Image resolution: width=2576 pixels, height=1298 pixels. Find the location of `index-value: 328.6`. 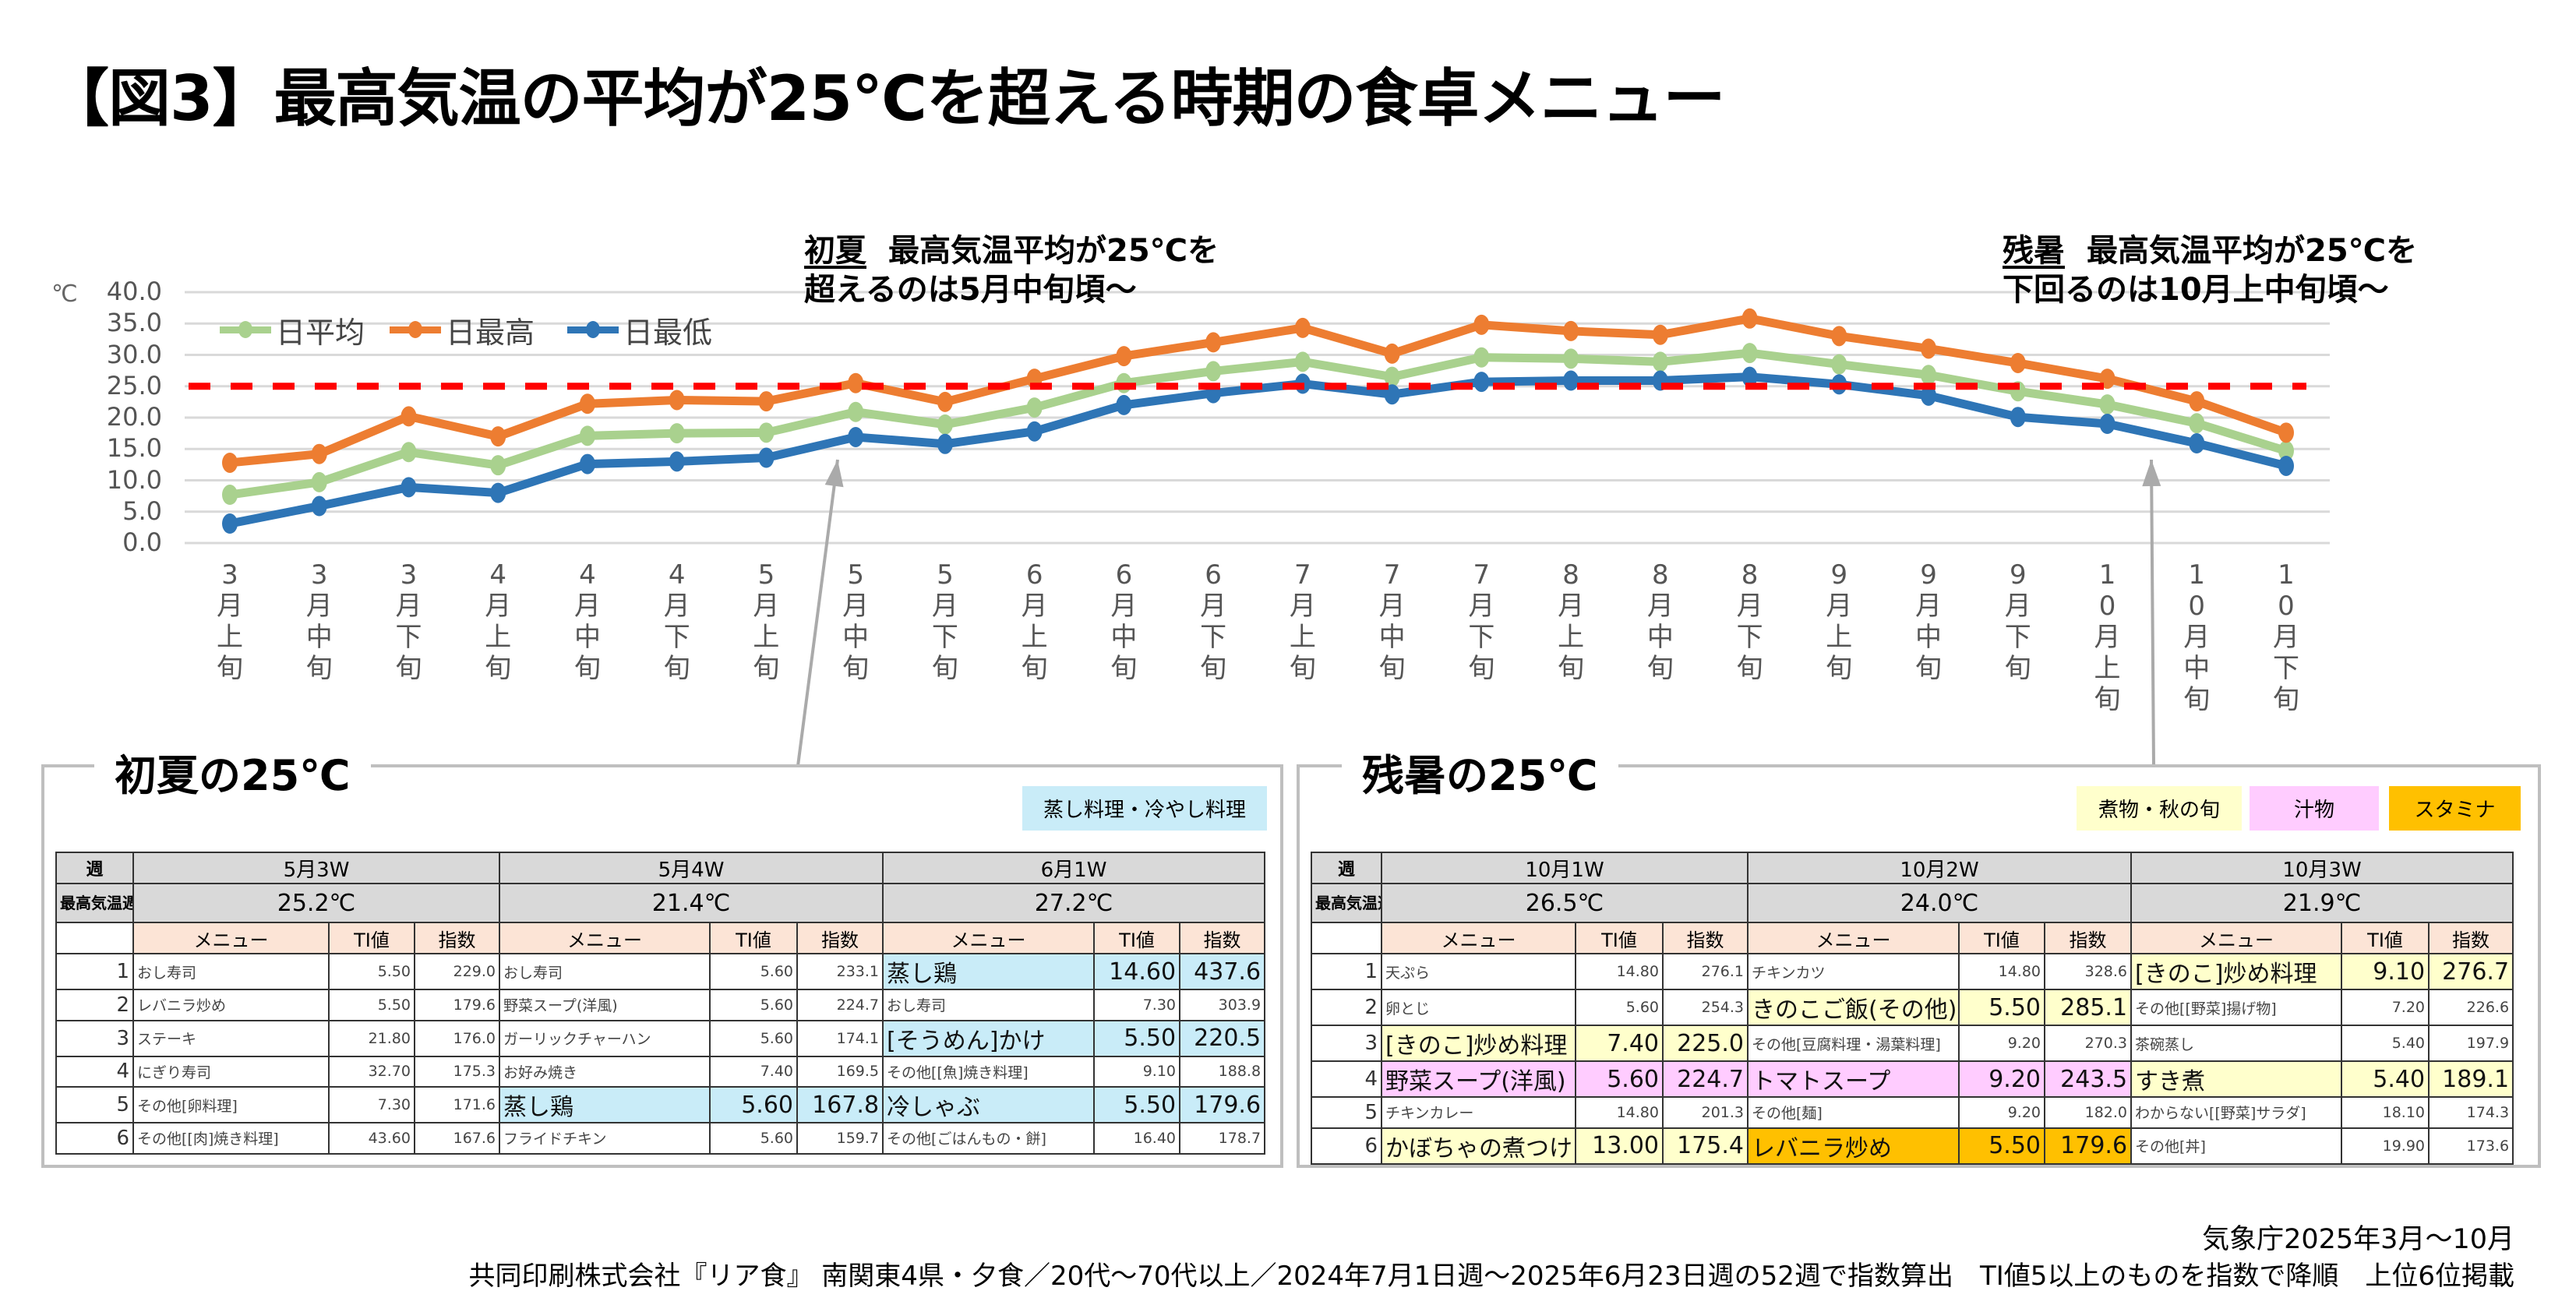

index-value: 328.6 is located at coordinates (2088, 972).